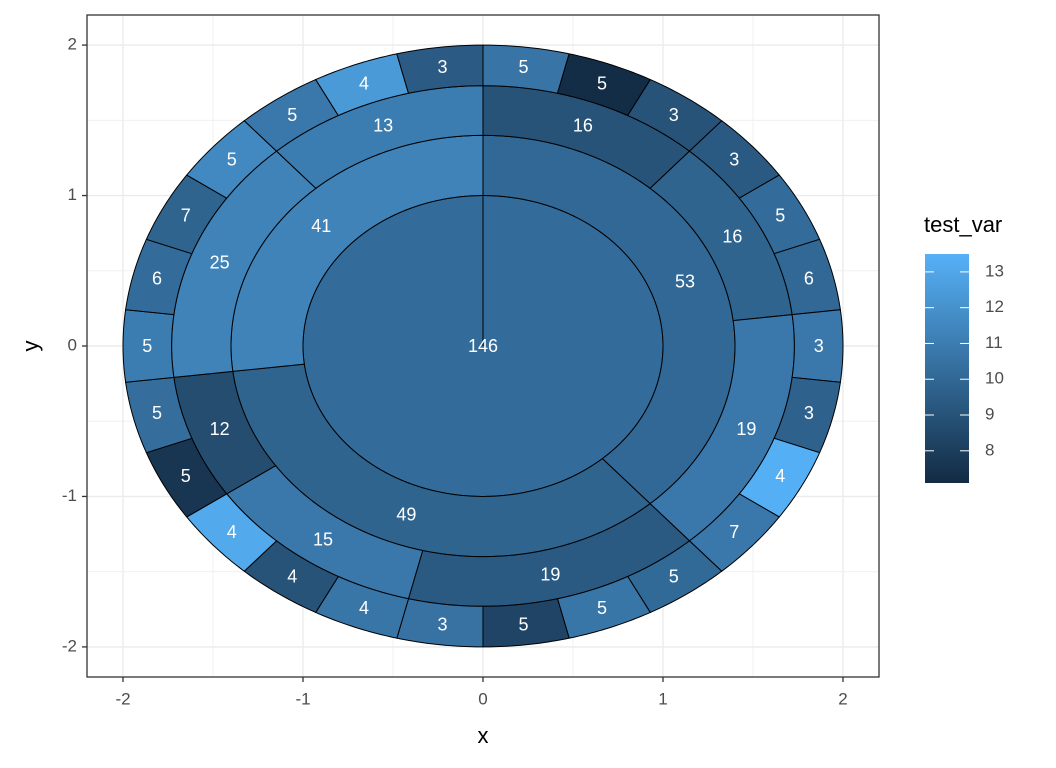 The height and width of the screenshot is (768, 1056). Describe the element at coordinates (842, 698) in the screenshot. I see `x-tick-label: 2` at that location.